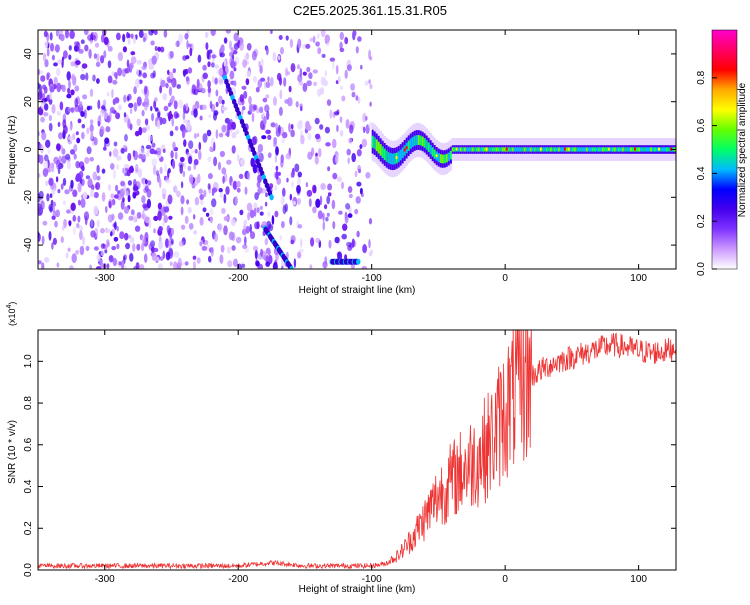 Image resolution: width=750 pixels, height=605 pixels. I want to click on colorbar-ticks: 0.0 0.2 0.4 0.6 0.8, so click(706, 173).